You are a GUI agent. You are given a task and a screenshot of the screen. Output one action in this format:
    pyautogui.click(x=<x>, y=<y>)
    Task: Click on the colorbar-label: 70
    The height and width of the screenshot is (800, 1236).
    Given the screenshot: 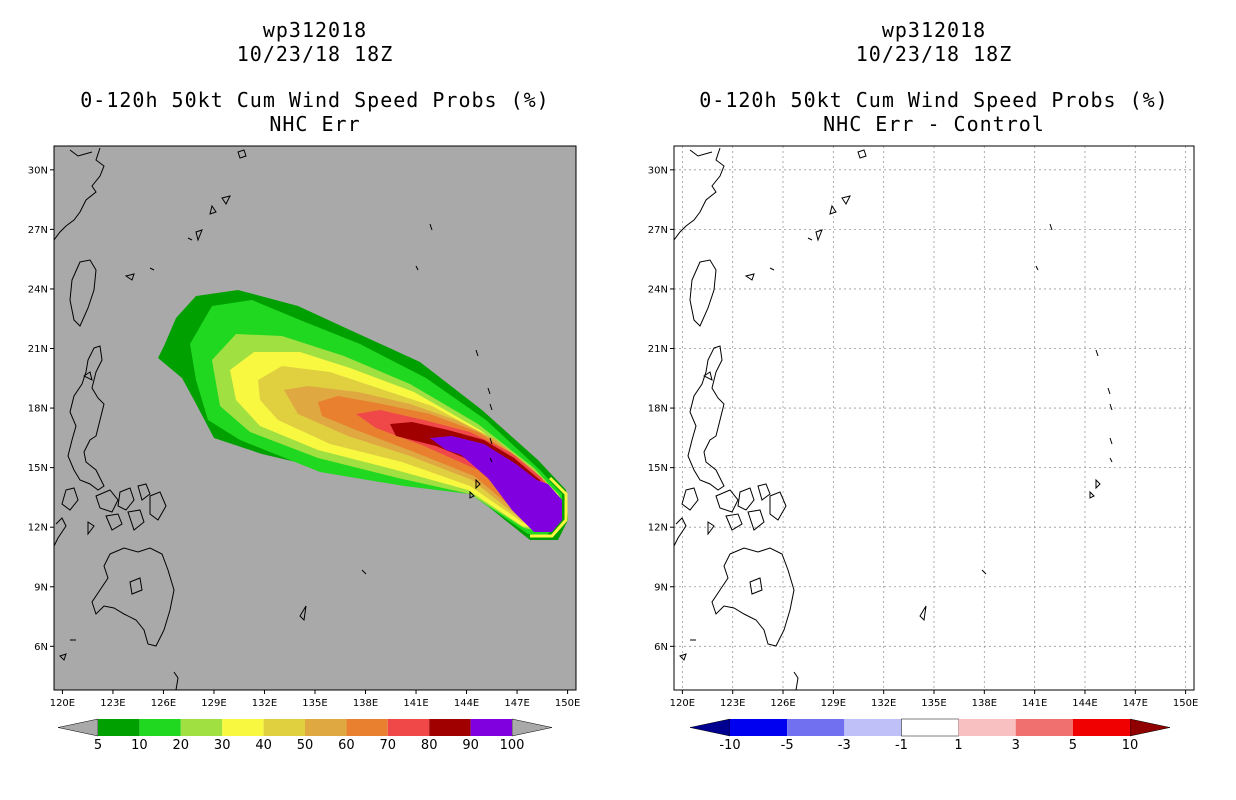 What is the action you would take?
    pyautogui.click(x=388, y=745)
    